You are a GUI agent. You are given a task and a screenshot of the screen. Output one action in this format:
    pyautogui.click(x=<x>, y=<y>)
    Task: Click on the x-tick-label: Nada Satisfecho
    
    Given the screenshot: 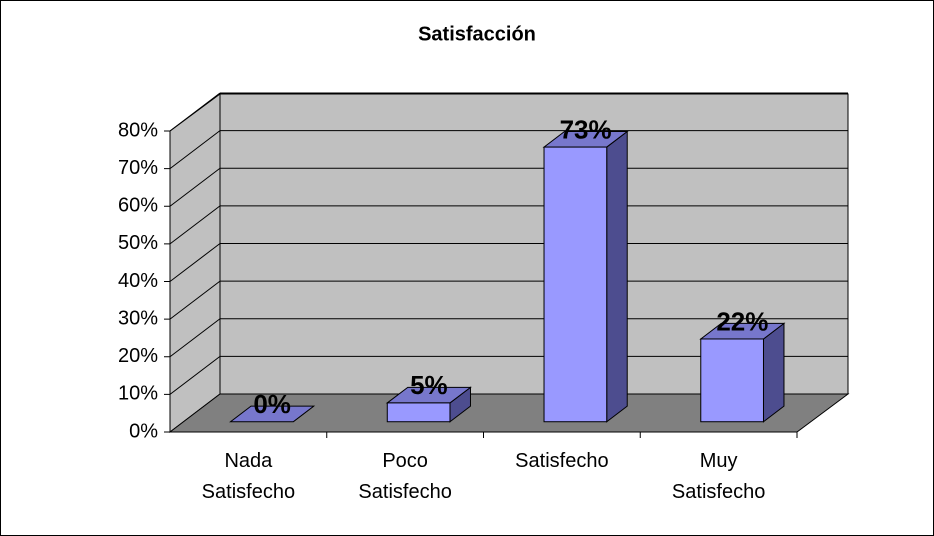 What is the action you would take?
    pyautogui.click(x=248, y=476)
    